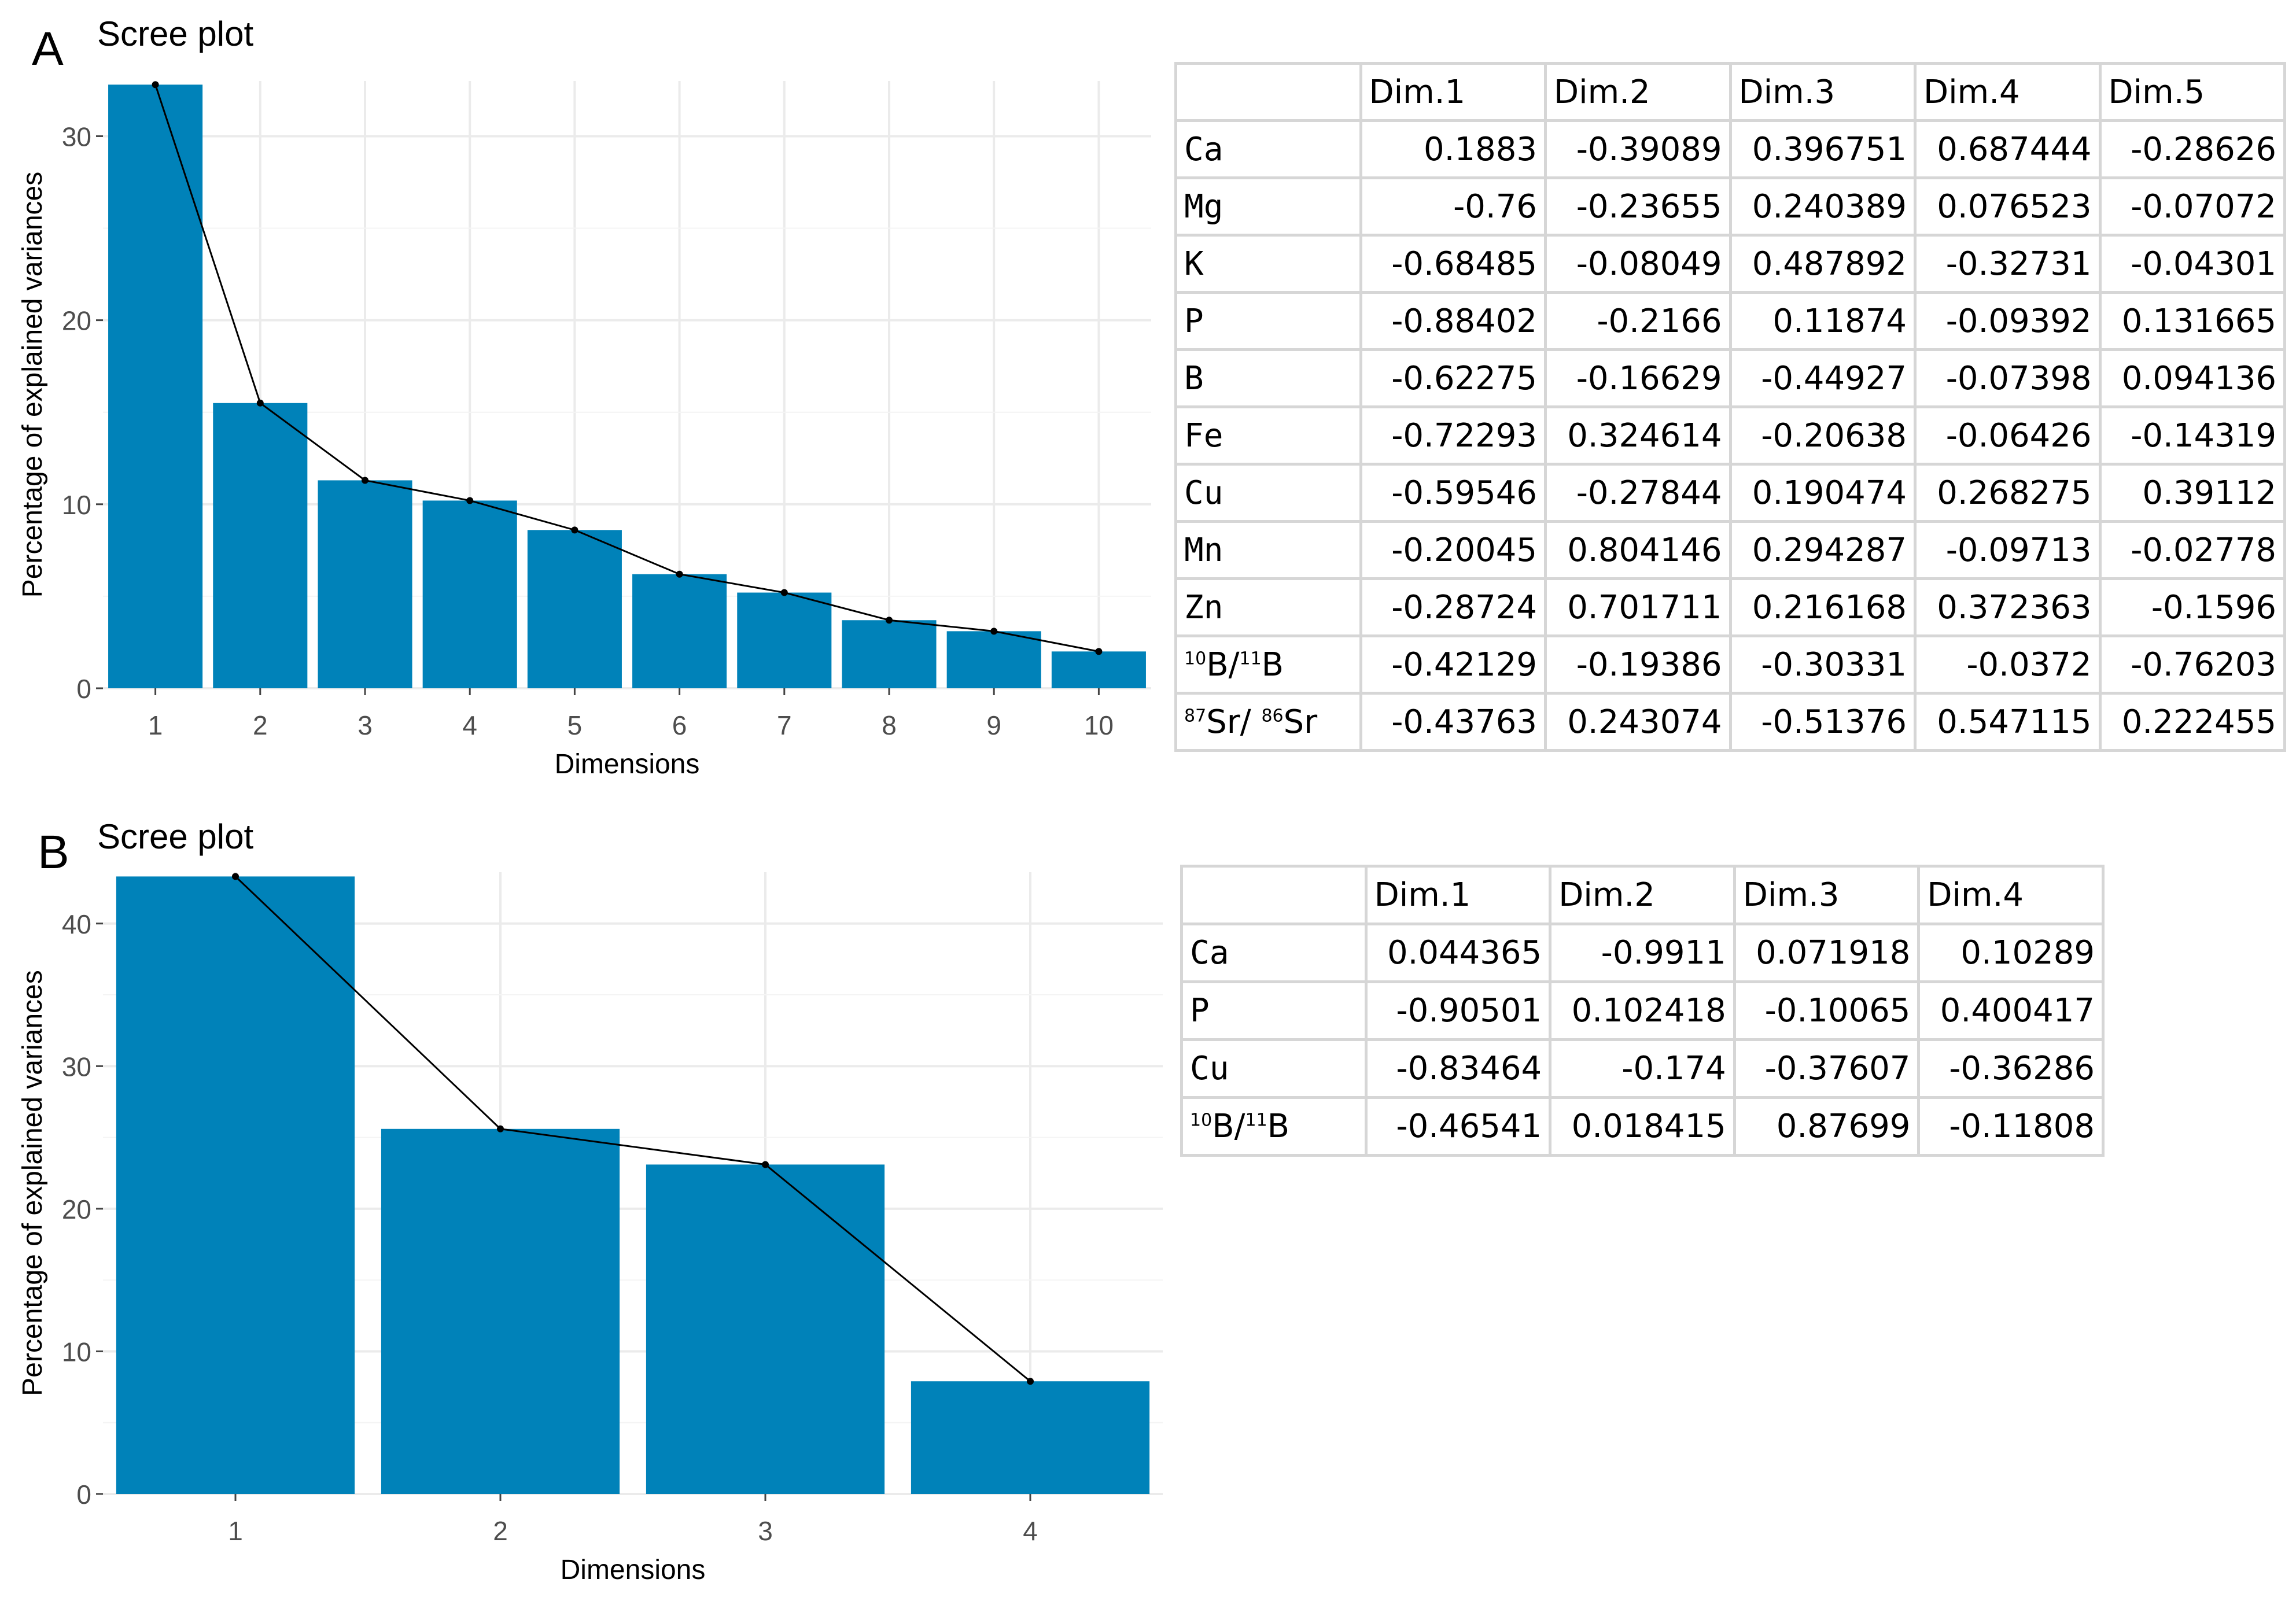 The image size is (2296, 1605). What do you see at coordinates (1638, 149) in the screenshot?
I see `table-a-cell: -0.39089` at bounding box center [1638, 149].